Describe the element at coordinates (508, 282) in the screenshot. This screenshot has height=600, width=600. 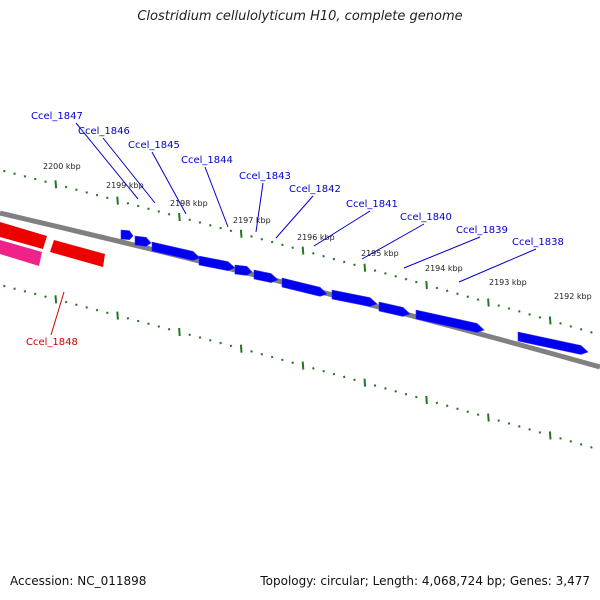
I see `scale-label: 2193 kbp` at that location.